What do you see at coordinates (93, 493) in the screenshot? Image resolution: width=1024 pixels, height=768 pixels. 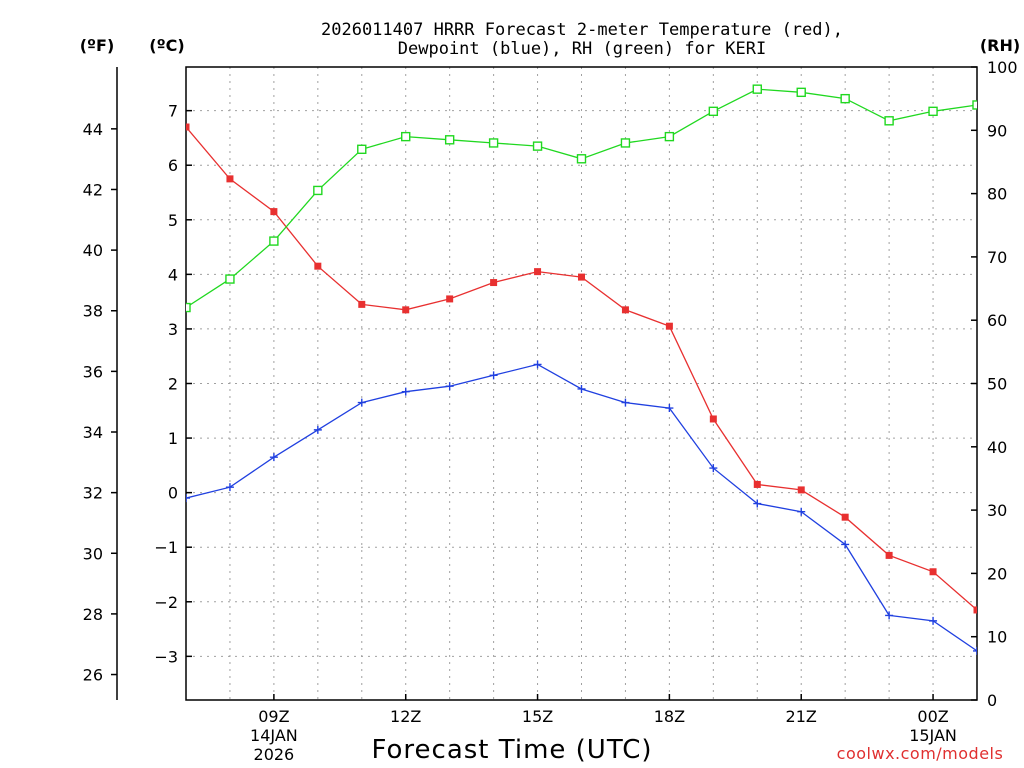 I see `fahrenheit-tick-label: 32` at bounding box center [93, 493].